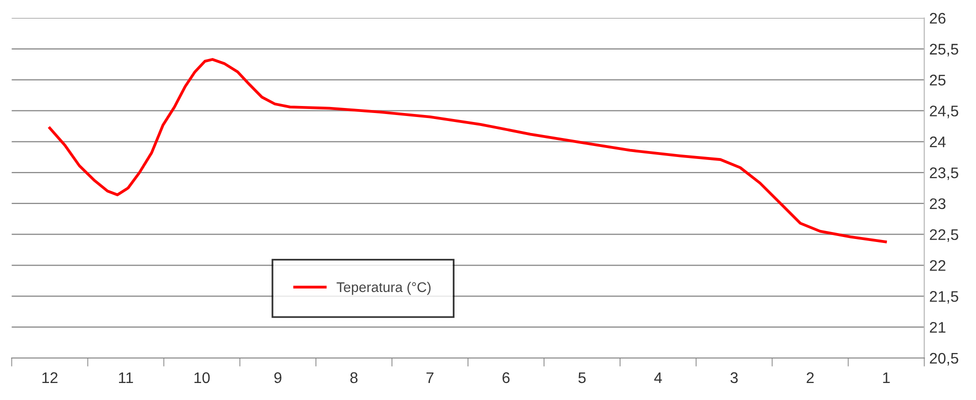 Image resolution: width=976 pixels, height=400 pixels. What do you see at coordinates (354, 378) in the screenshot?
I see `x-tick-label: 8` at bounding box center [354, 378].